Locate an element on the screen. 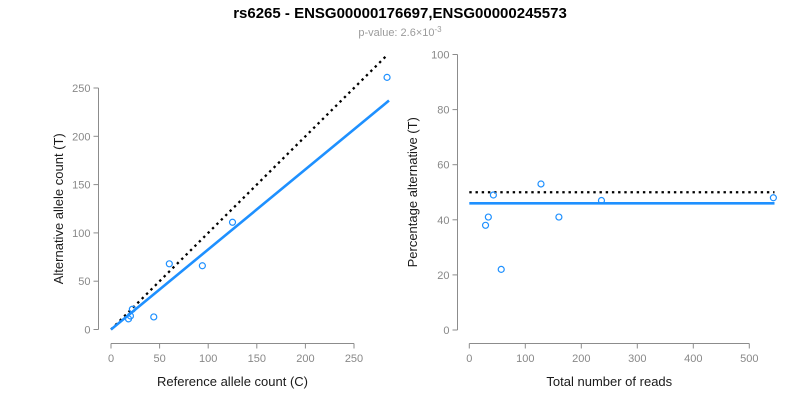 The image size is (800, 400). y-tick-label: 80 is located at coordinates (443, 111).